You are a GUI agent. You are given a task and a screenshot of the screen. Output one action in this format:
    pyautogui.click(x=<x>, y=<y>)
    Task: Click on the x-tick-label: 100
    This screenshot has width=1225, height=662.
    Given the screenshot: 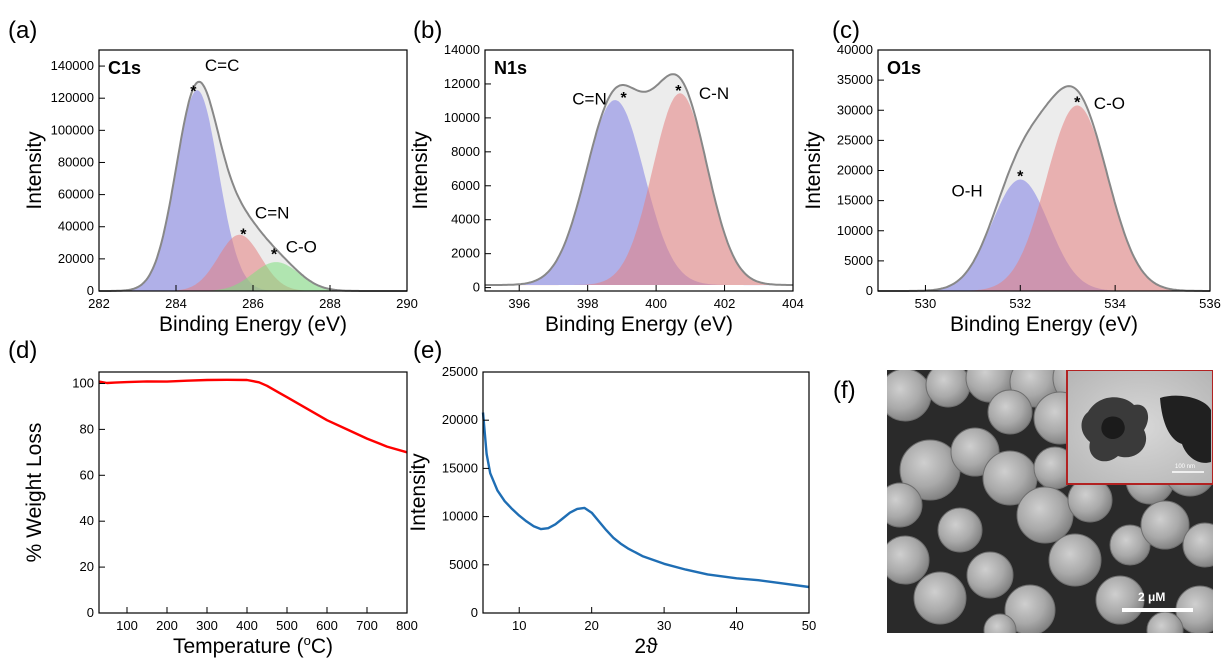 What is the action you would take?
    pyautogui.click(x=127, y=625)
    